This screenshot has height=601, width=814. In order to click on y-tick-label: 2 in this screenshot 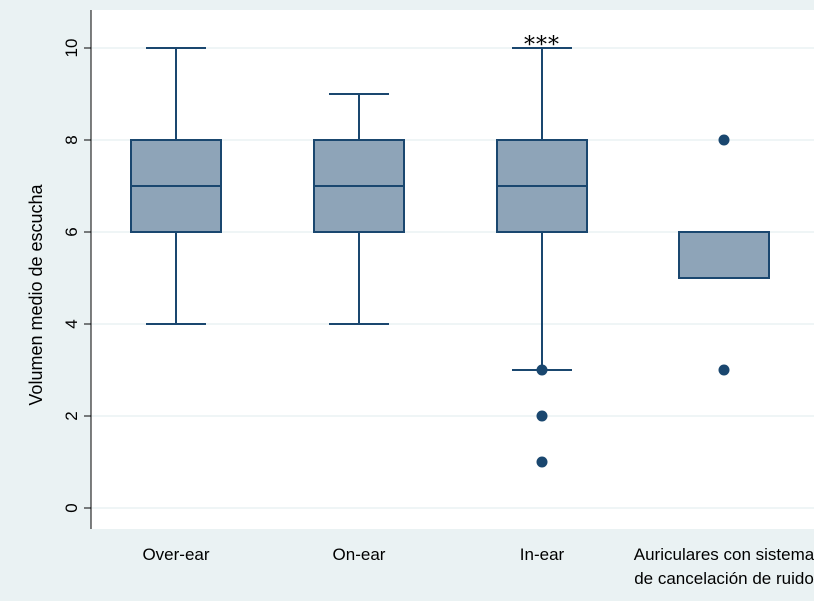, I will do `click(71, 415)`.